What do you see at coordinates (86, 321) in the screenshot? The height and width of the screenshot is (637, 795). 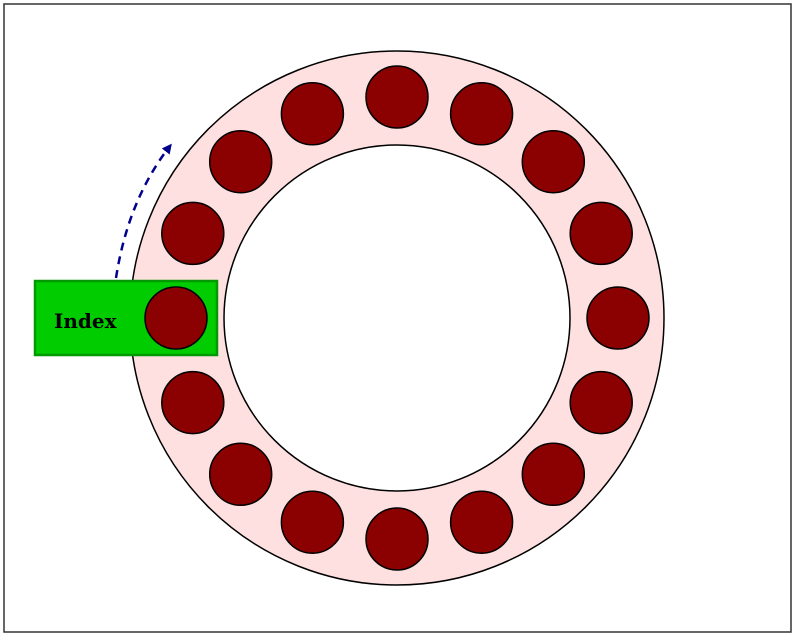 I see `index-label: Index` at bounding box center [86, 321].